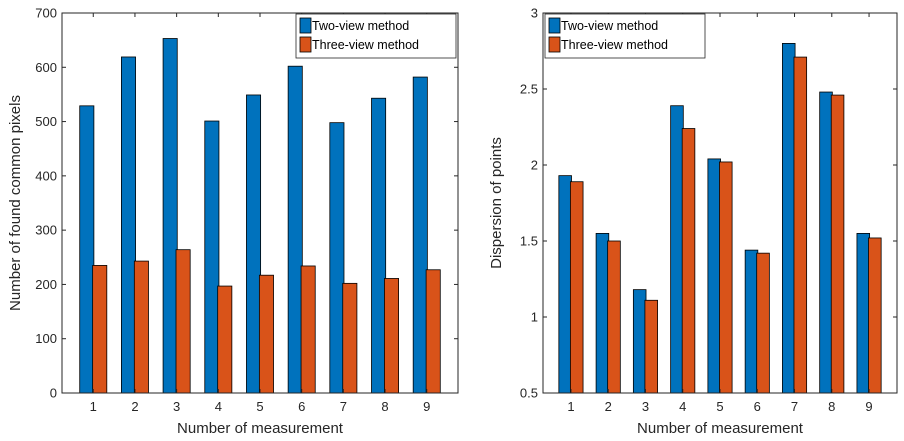  Describe the element at coordinates (529, 393) in the screenshot. I see `y-tick-label: 0.5` at that location.